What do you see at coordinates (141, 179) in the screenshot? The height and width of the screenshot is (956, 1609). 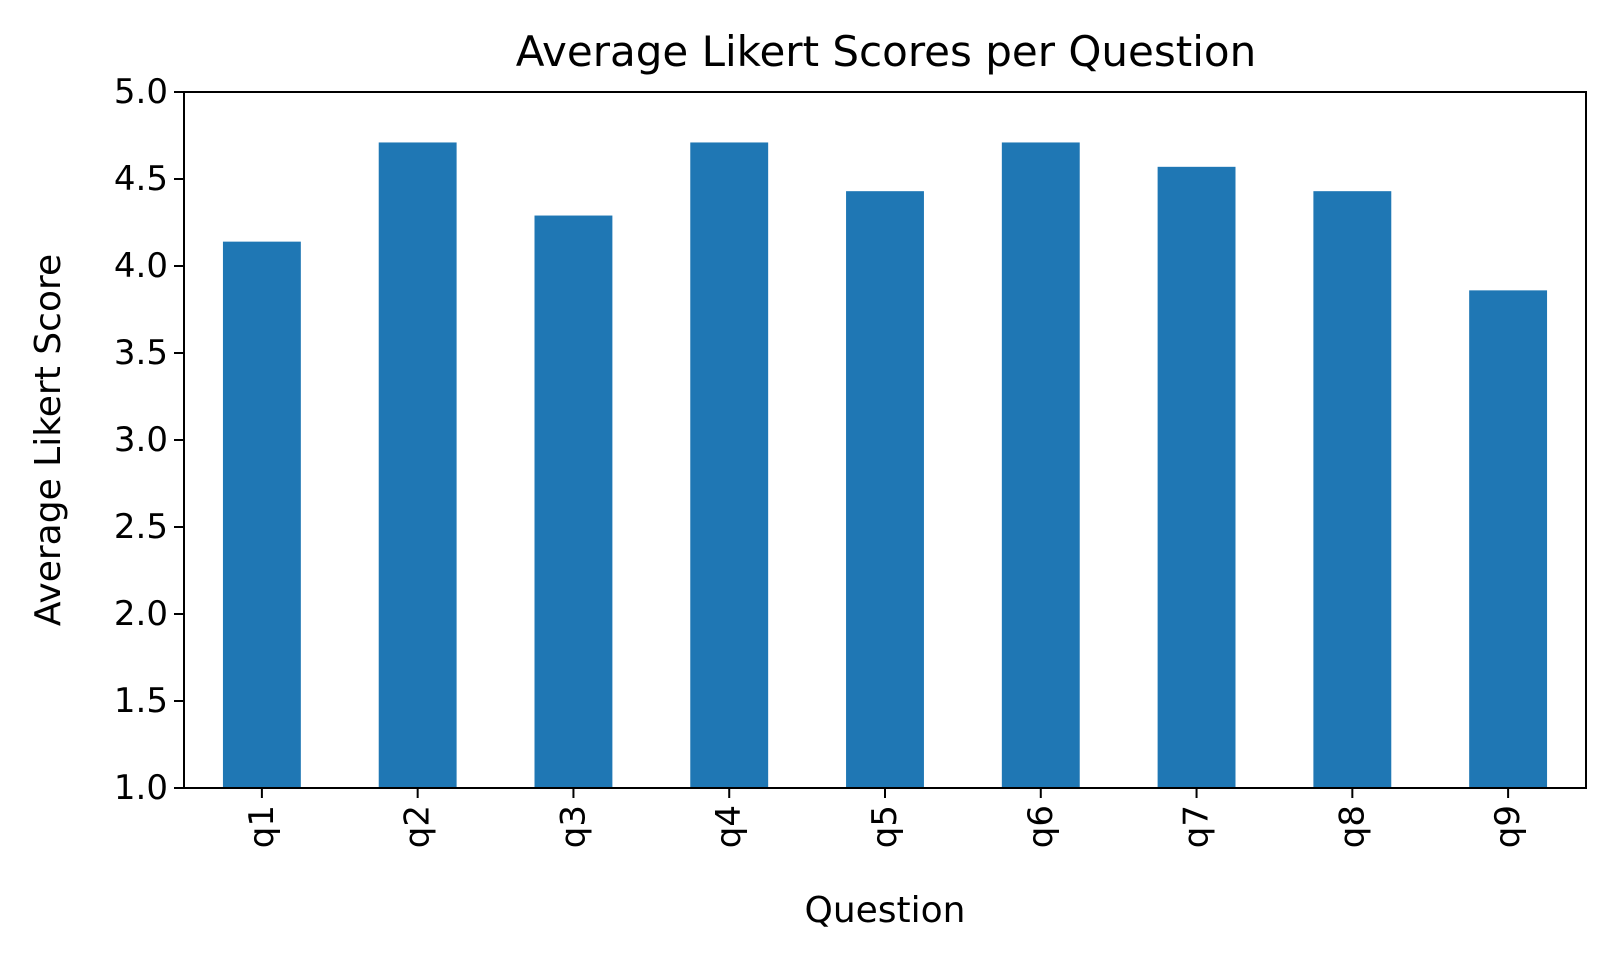 I see `y-tick-label-4.5: 4.5` at bounding box center [141, 179].